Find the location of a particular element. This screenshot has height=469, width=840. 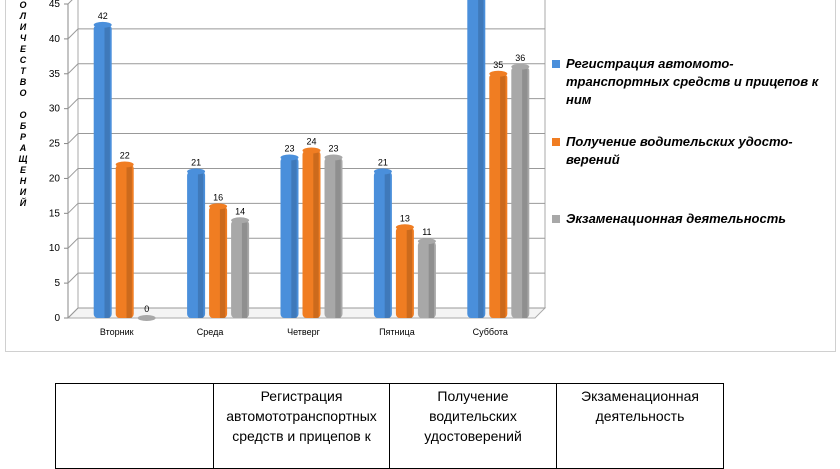

y-tick-label: 25 is located at coordinates (55, 144).